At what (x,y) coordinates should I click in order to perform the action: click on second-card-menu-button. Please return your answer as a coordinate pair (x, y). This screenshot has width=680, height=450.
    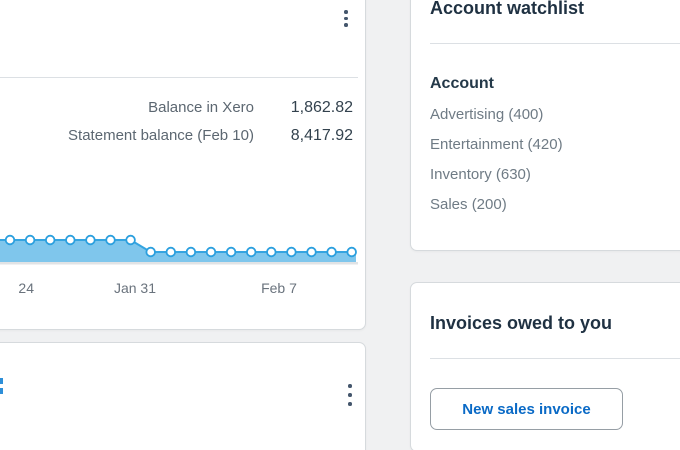
    Looking at the image, I should click on (350, 395).